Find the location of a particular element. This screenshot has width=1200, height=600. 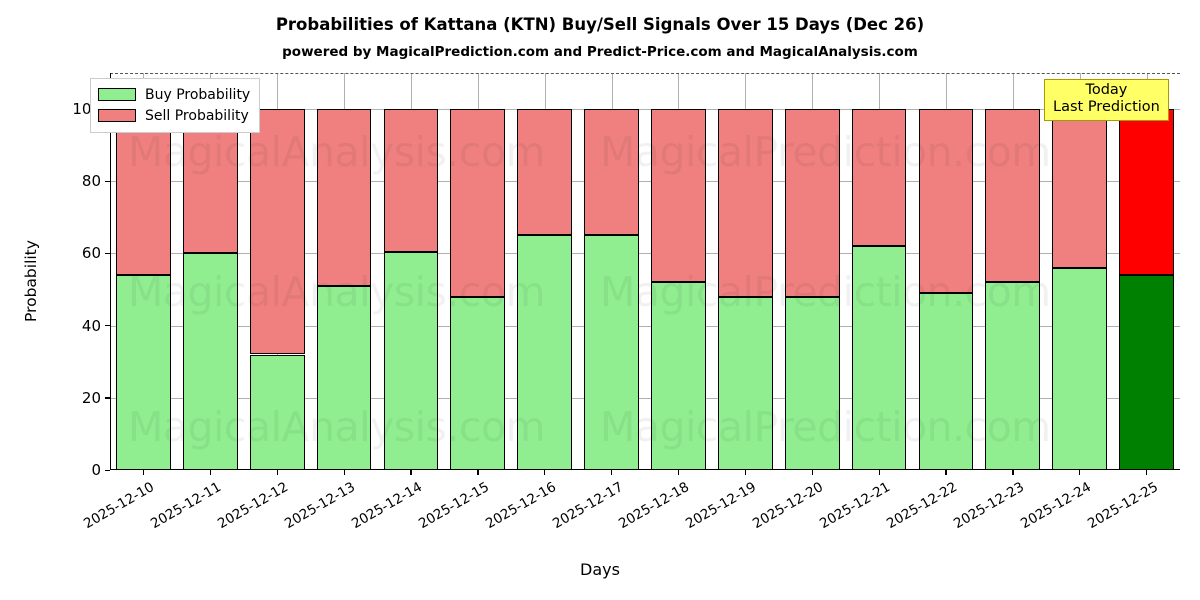

legend-item-buy: Buy Probability is located at coordinates (174, 94).